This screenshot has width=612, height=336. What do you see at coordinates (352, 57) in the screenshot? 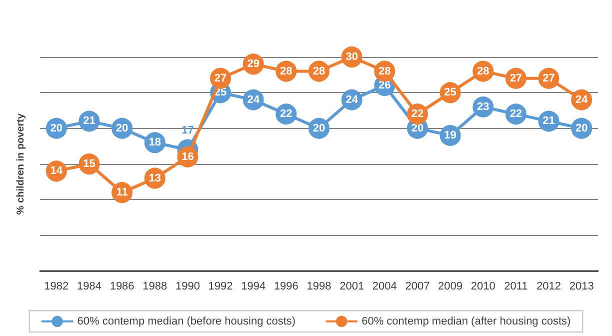
I see `data-label: 30` at bounding box center [352, 57].